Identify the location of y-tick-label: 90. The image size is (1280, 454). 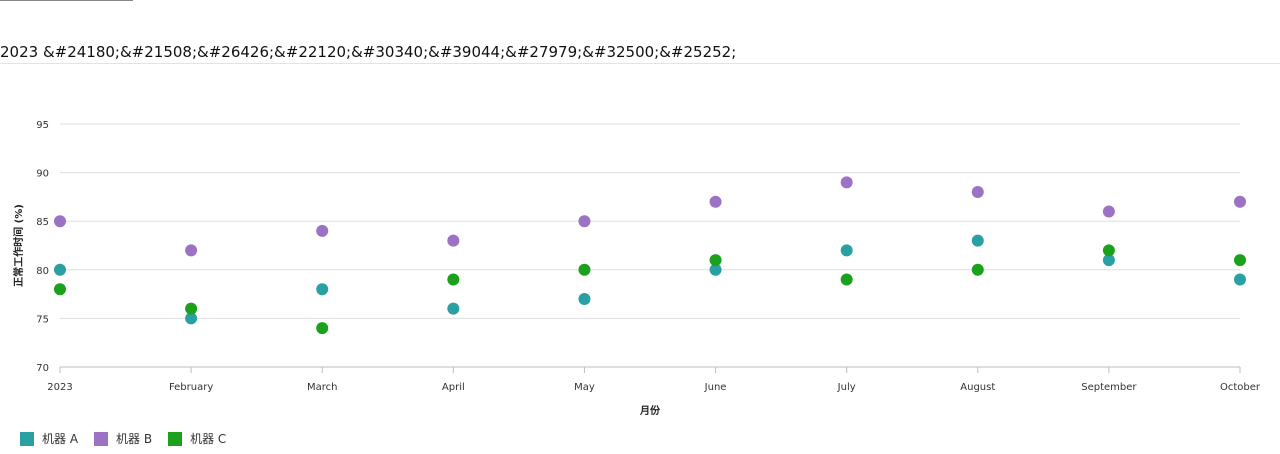
(42, 174).